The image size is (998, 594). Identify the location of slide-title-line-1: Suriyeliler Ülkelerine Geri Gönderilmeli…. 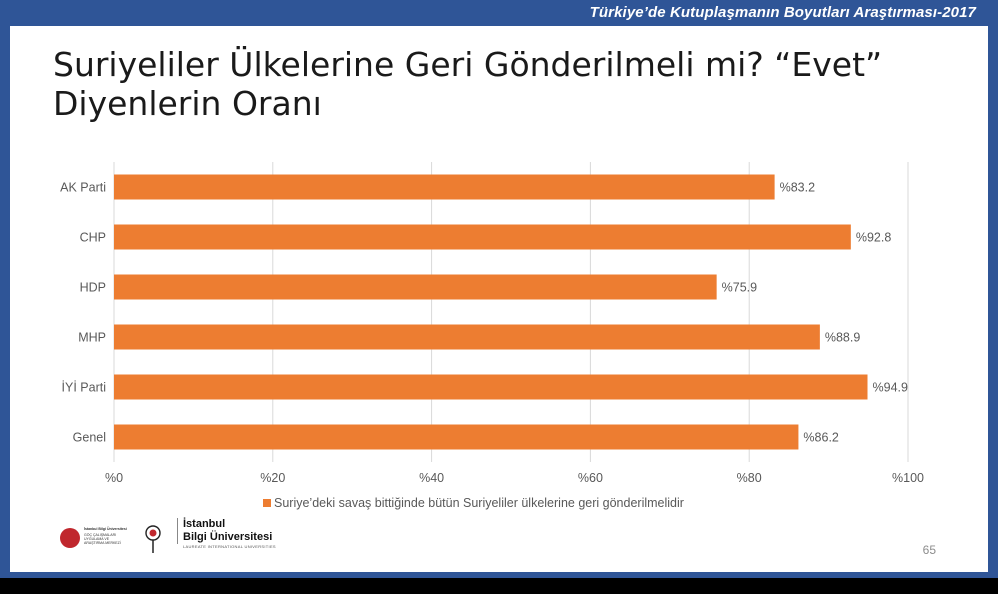
(468, 64).